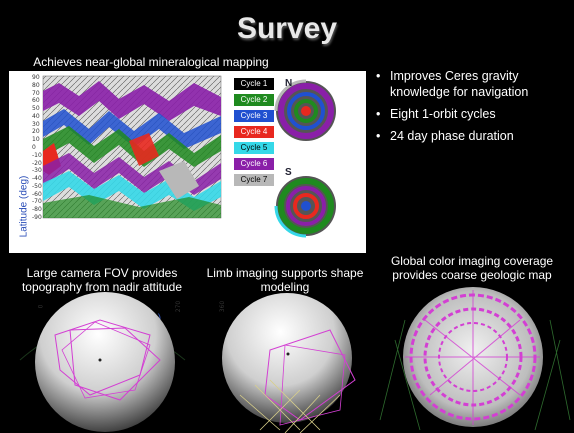 This screenshot has height=433, width=574. What do you see at coordinates (36, 93) in the screenshot?
I see `y-tick-label: 70` at bounding box center [36, 93].